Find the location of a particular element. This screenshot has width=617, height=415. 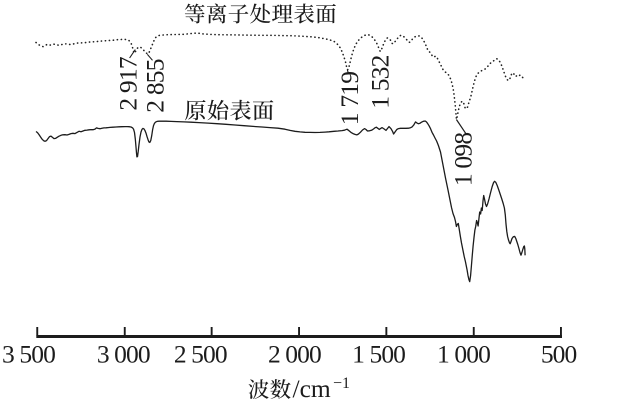

svg-text: /cm is located at coordinates (312, 388).